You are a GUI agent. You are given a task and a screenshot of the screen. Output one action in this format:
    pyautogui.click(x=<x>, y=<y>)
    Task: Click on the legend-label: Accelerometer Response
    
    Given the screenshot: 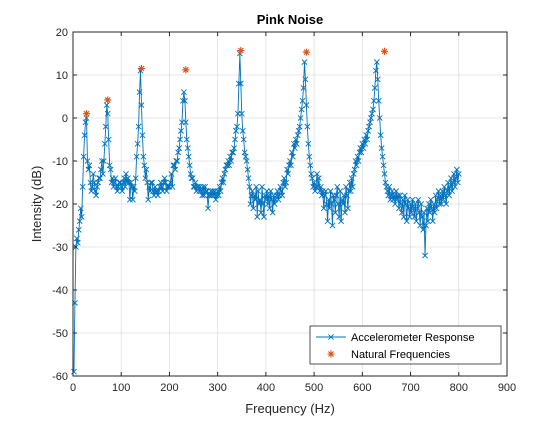 What is the action you would take?
    pyautogui.click(x=413, y=338)
    